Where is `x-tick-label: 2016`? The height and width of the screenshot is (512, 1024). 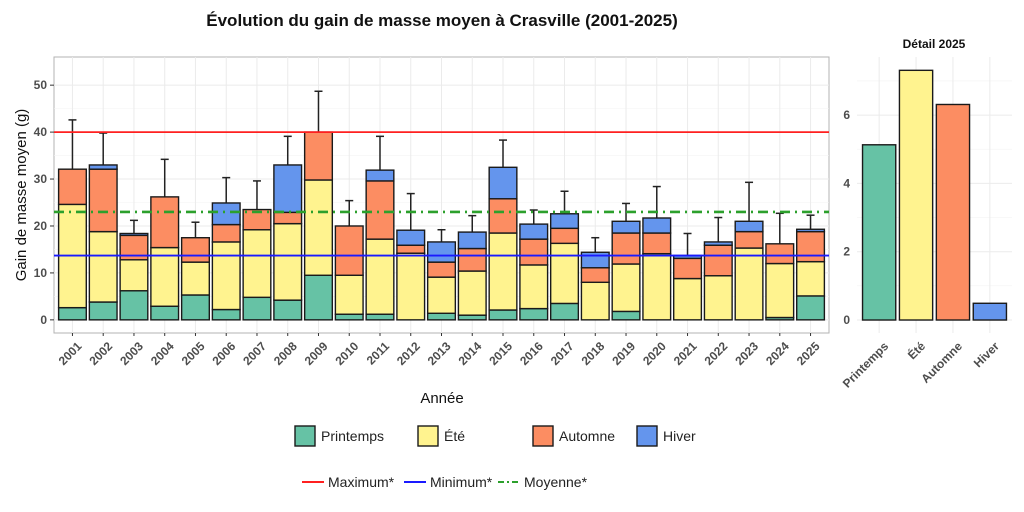 x-tick-label: 2016 is located at coordinates (531, 353).